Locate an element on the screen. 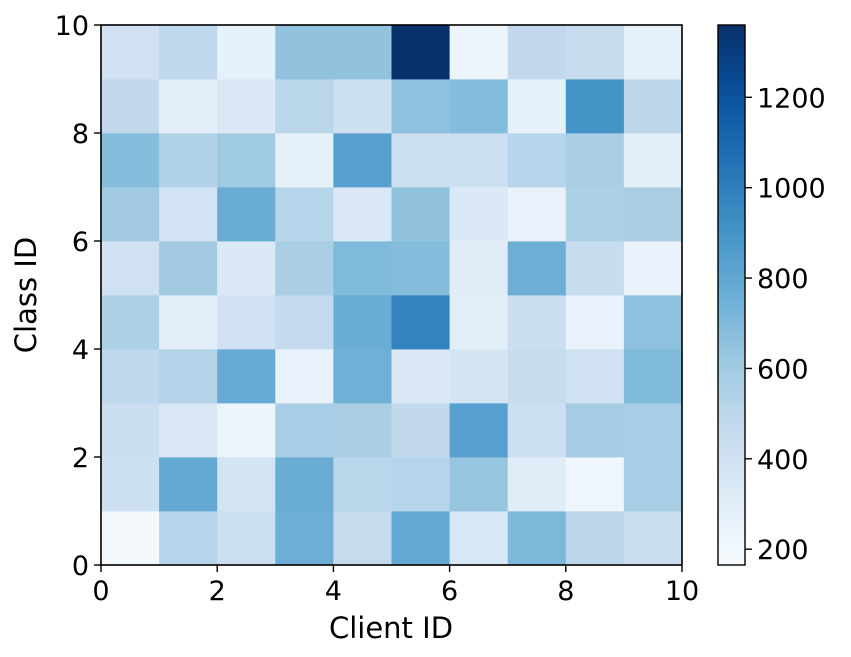  y-axis-label: Class ID is located at coordinates (26, 295).